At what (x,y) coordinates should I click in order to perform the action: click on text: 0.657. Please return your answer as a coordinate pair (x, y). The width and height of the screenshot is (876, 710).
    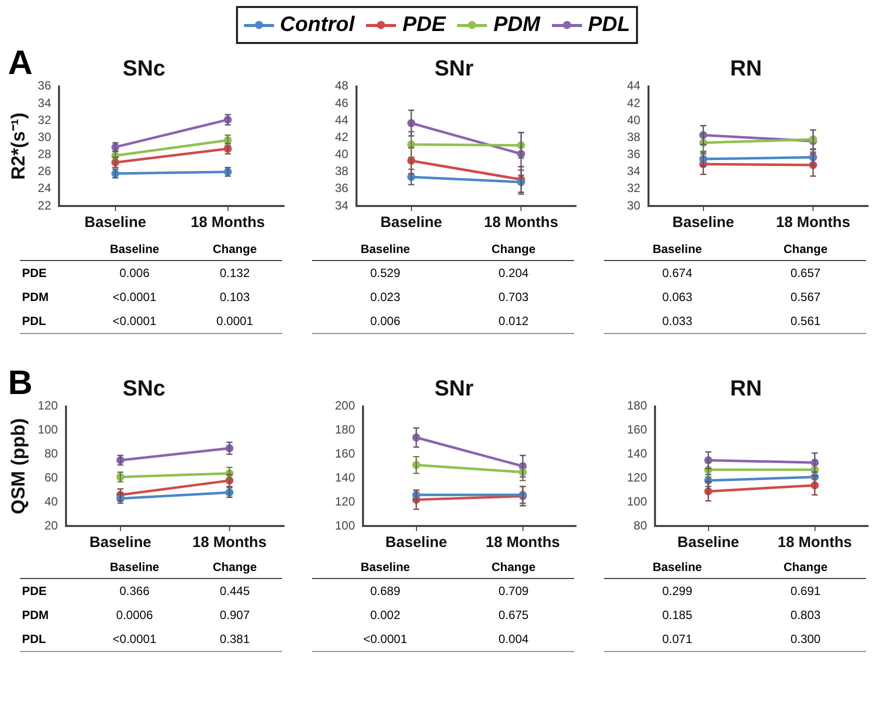
    Looking at the image, I should click on (805, 273).